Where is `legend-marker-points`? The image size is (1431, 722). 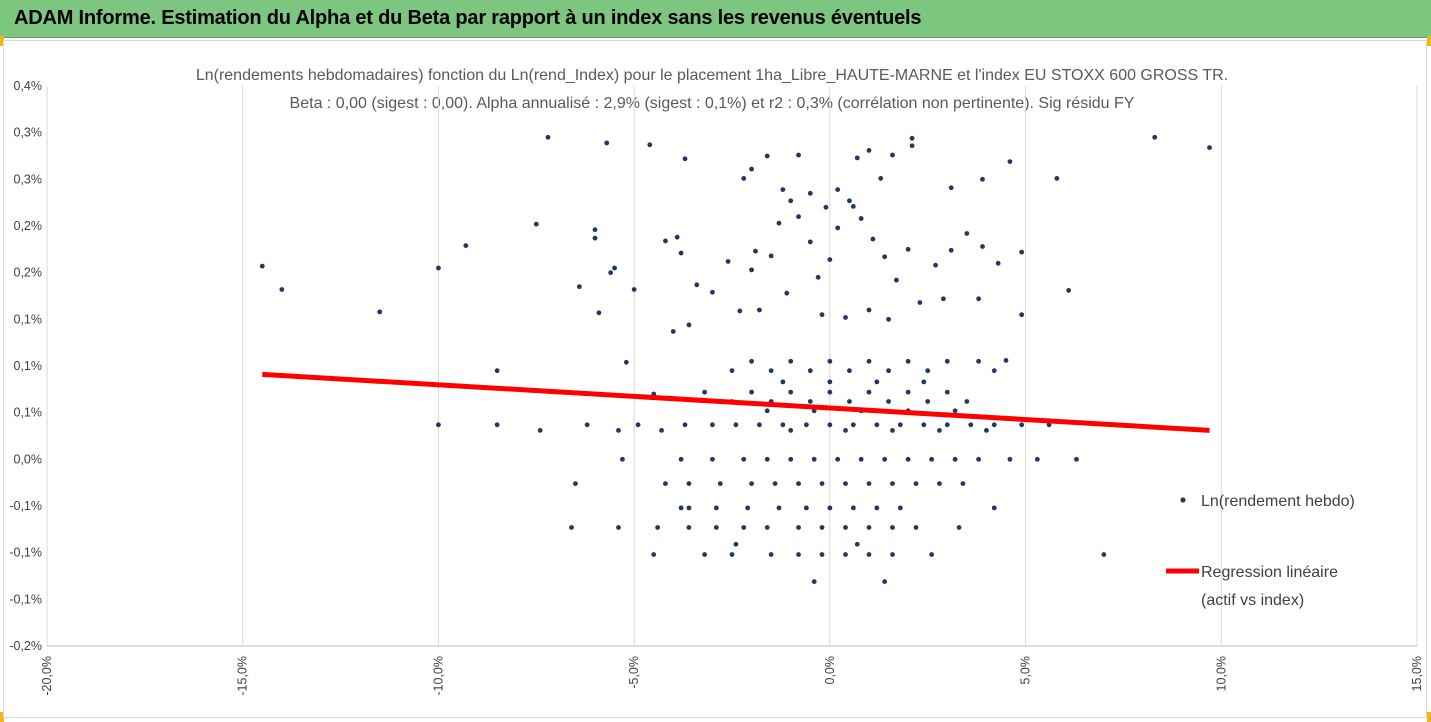 legend-marker-points is located at coordinates (1183, 500).